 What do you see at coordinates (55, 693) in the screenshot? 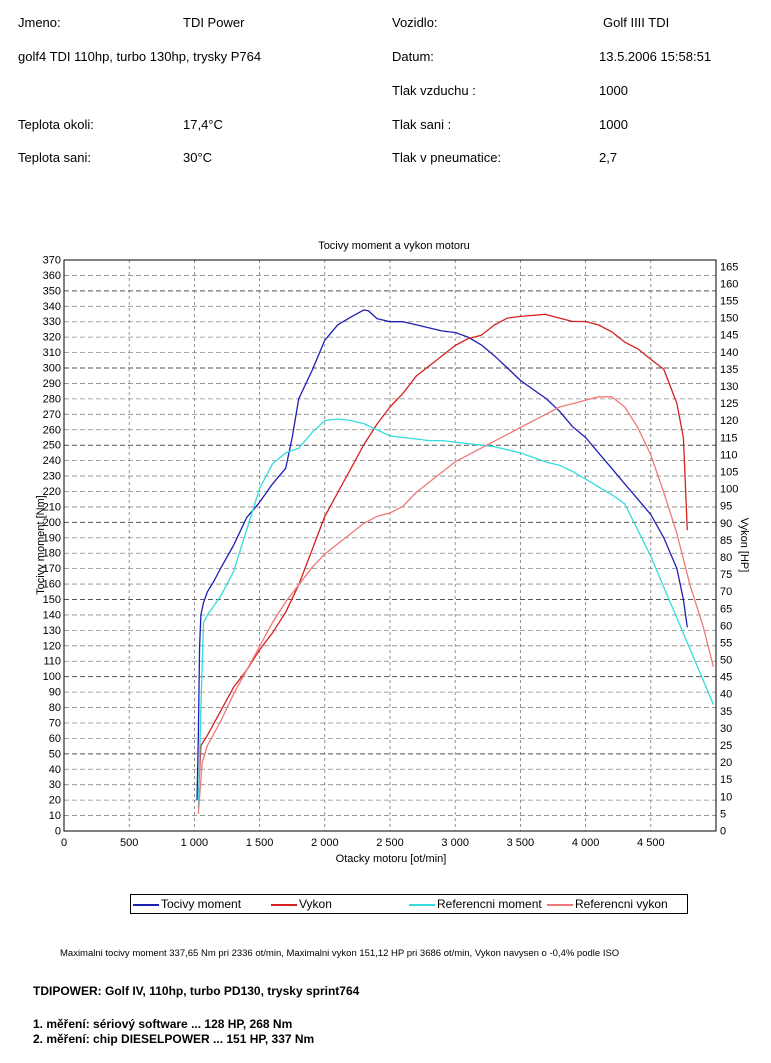
I see `y-tick-label: 90` at bounding box center [55, 693].